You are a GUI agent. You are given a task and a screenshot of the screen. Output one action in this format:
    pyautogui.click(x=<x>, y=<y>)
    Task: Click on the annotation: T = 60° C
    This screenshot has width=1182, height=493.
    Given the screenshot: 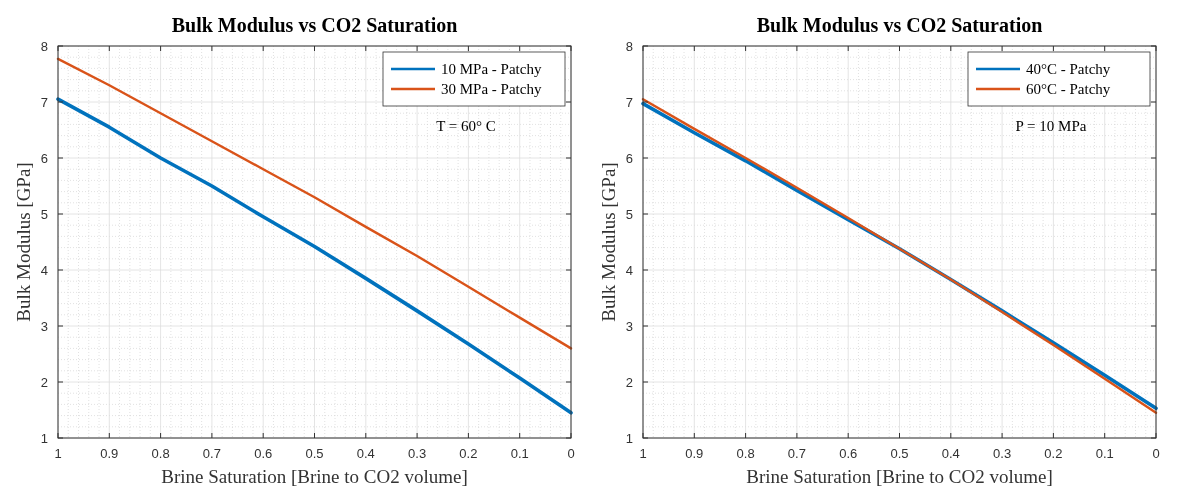 What is the action you would take?
    pyautogui.click(x=466, y=126)
    